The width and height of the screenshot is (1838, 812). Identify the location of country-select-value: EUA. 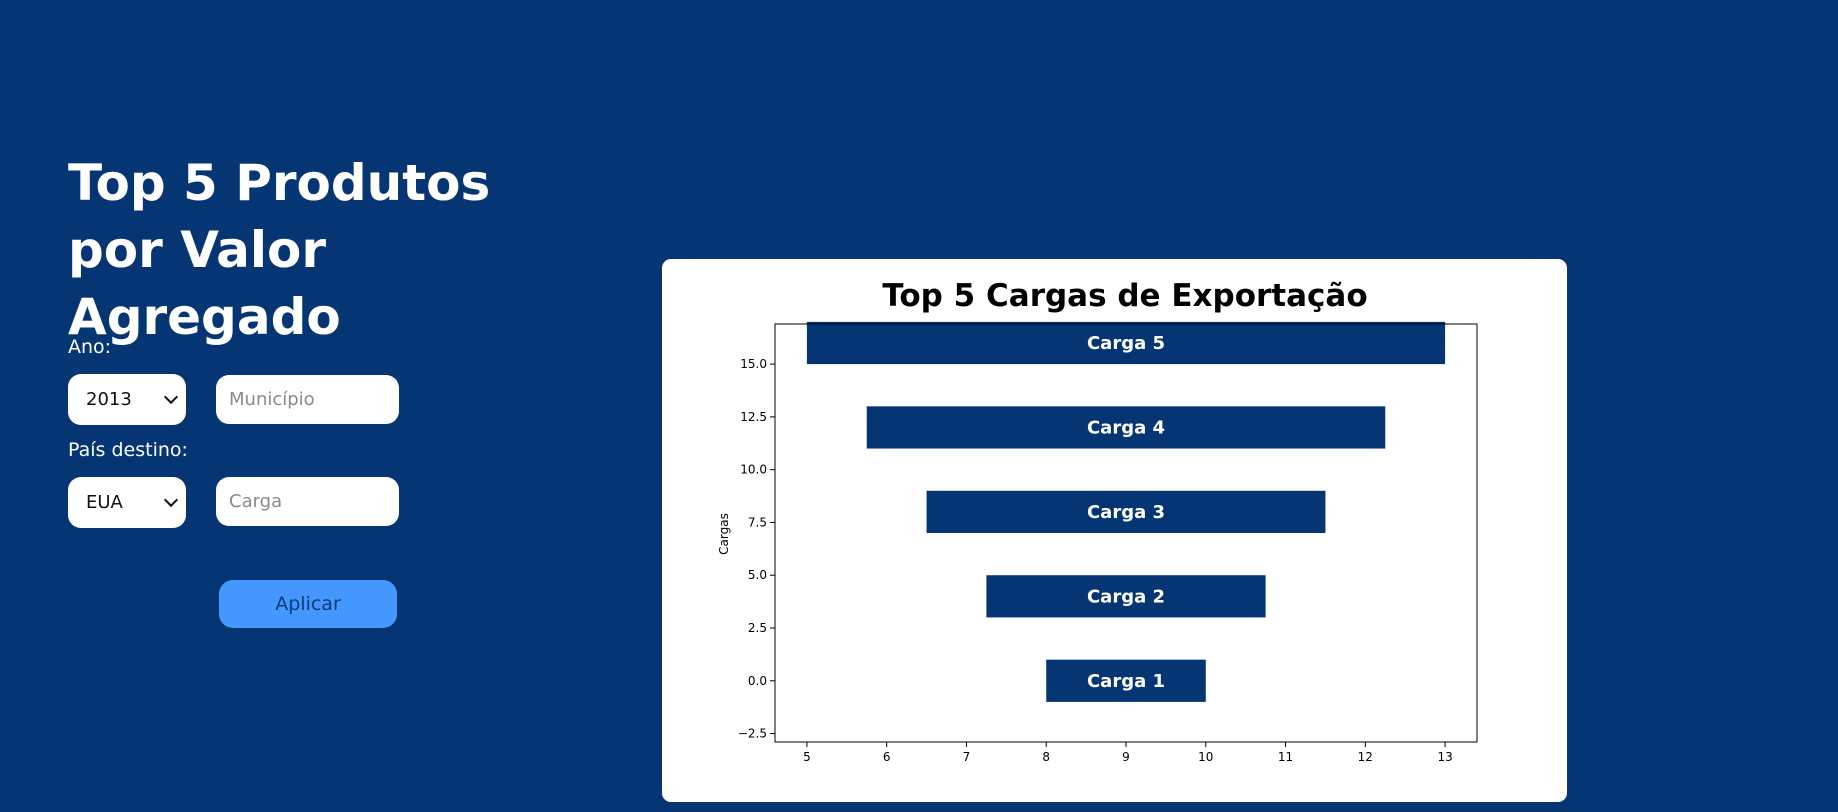
(104, 502).